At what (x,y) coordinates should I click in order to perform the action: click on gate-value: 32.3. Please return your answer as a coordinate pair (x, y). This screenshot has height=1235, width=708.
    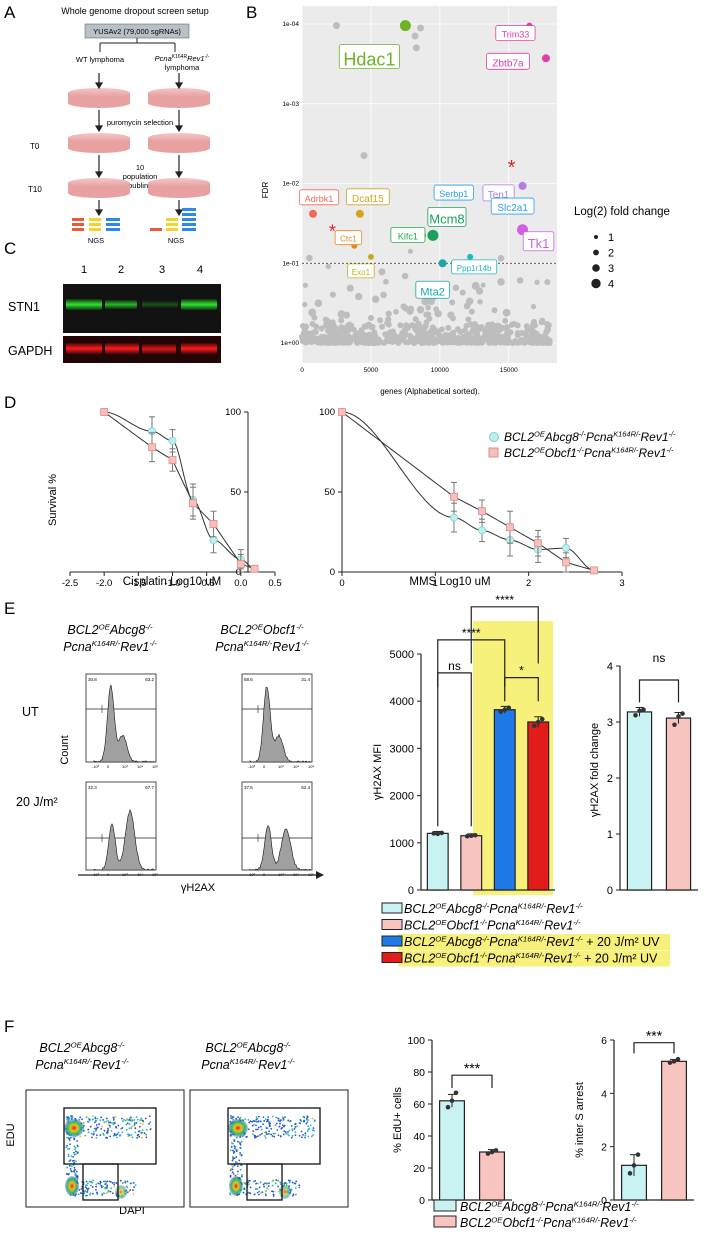
    Looking at the image, I should click on (92, 787).